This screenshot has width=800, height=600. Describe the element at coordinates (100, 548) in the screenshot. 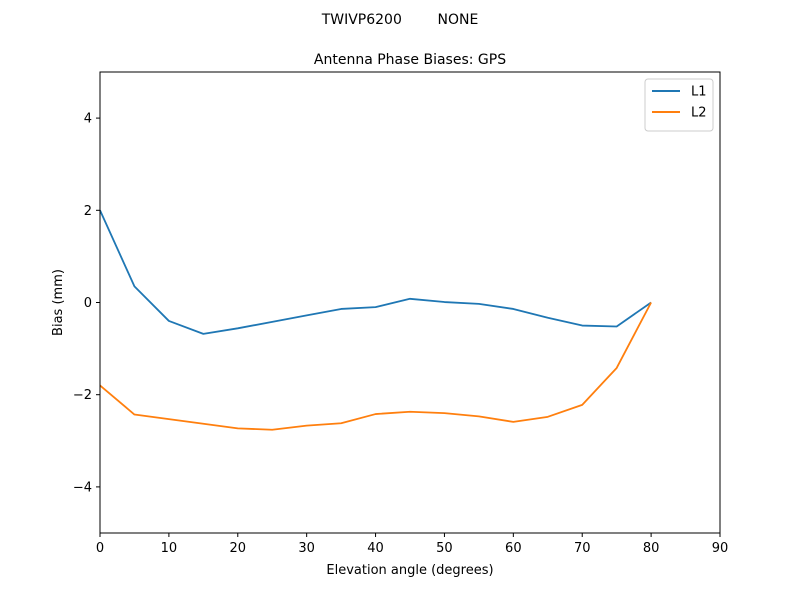

I see `x-tick-label: 0` at that location.